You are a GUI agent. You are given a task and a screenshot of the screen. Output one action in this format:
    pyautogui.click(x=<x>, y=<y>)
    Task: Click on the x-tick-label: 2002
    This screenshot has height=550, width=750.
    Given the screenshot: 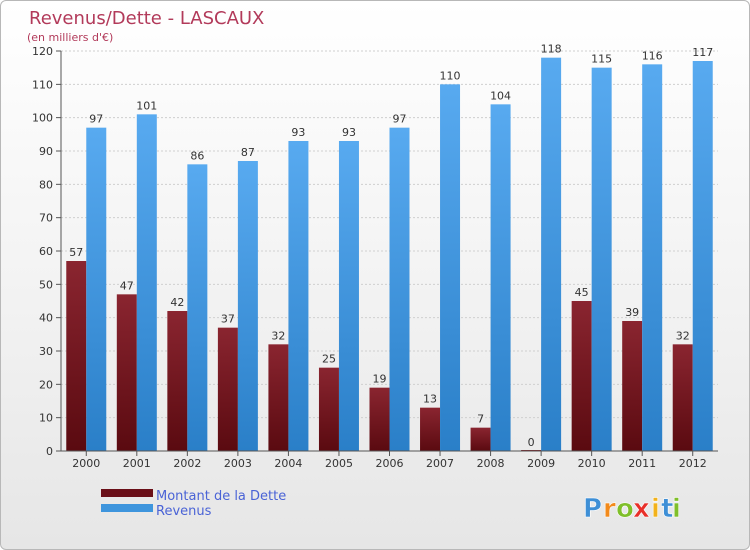 What is the action you would take?
    pyautogui.click(x=187, y=463)
    